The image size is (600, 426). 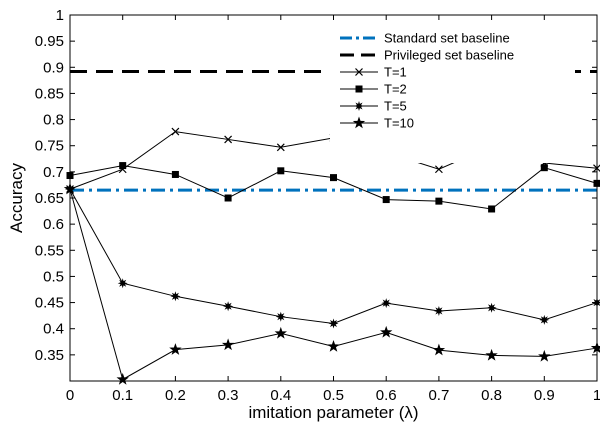 What do you see at coordinates (544, 395) in the screenshot?
I see `x-tick-label: 0.9` at bounding box center [544, 395].